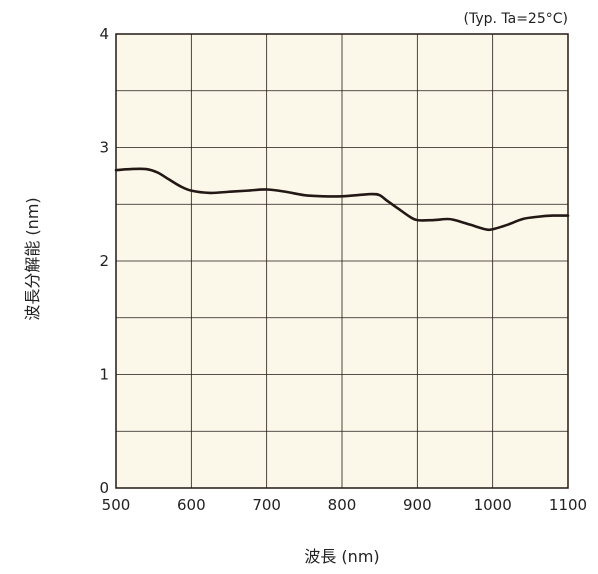  Describe the element at coordinates (104, 148) in the screenshot. I see `y-tick-label: 3` at that location.